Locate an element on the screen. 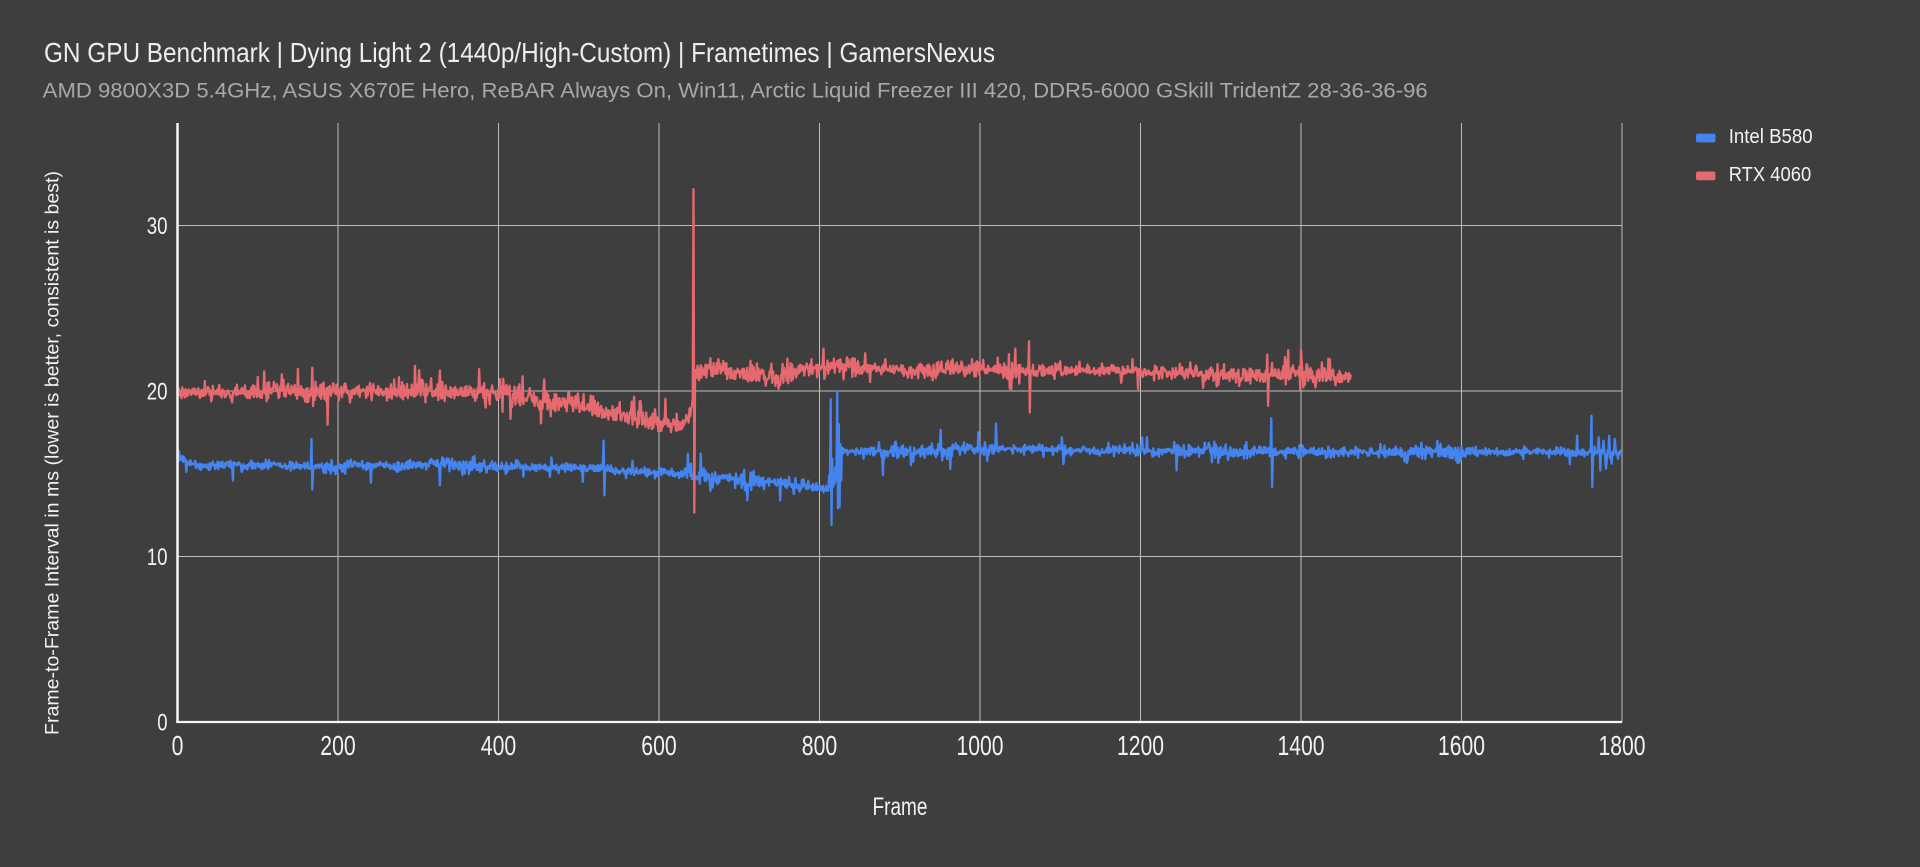 The width and height of the screenshot is (1920, 867). svg-text: 1200 is located at coordinates (1140, 745).